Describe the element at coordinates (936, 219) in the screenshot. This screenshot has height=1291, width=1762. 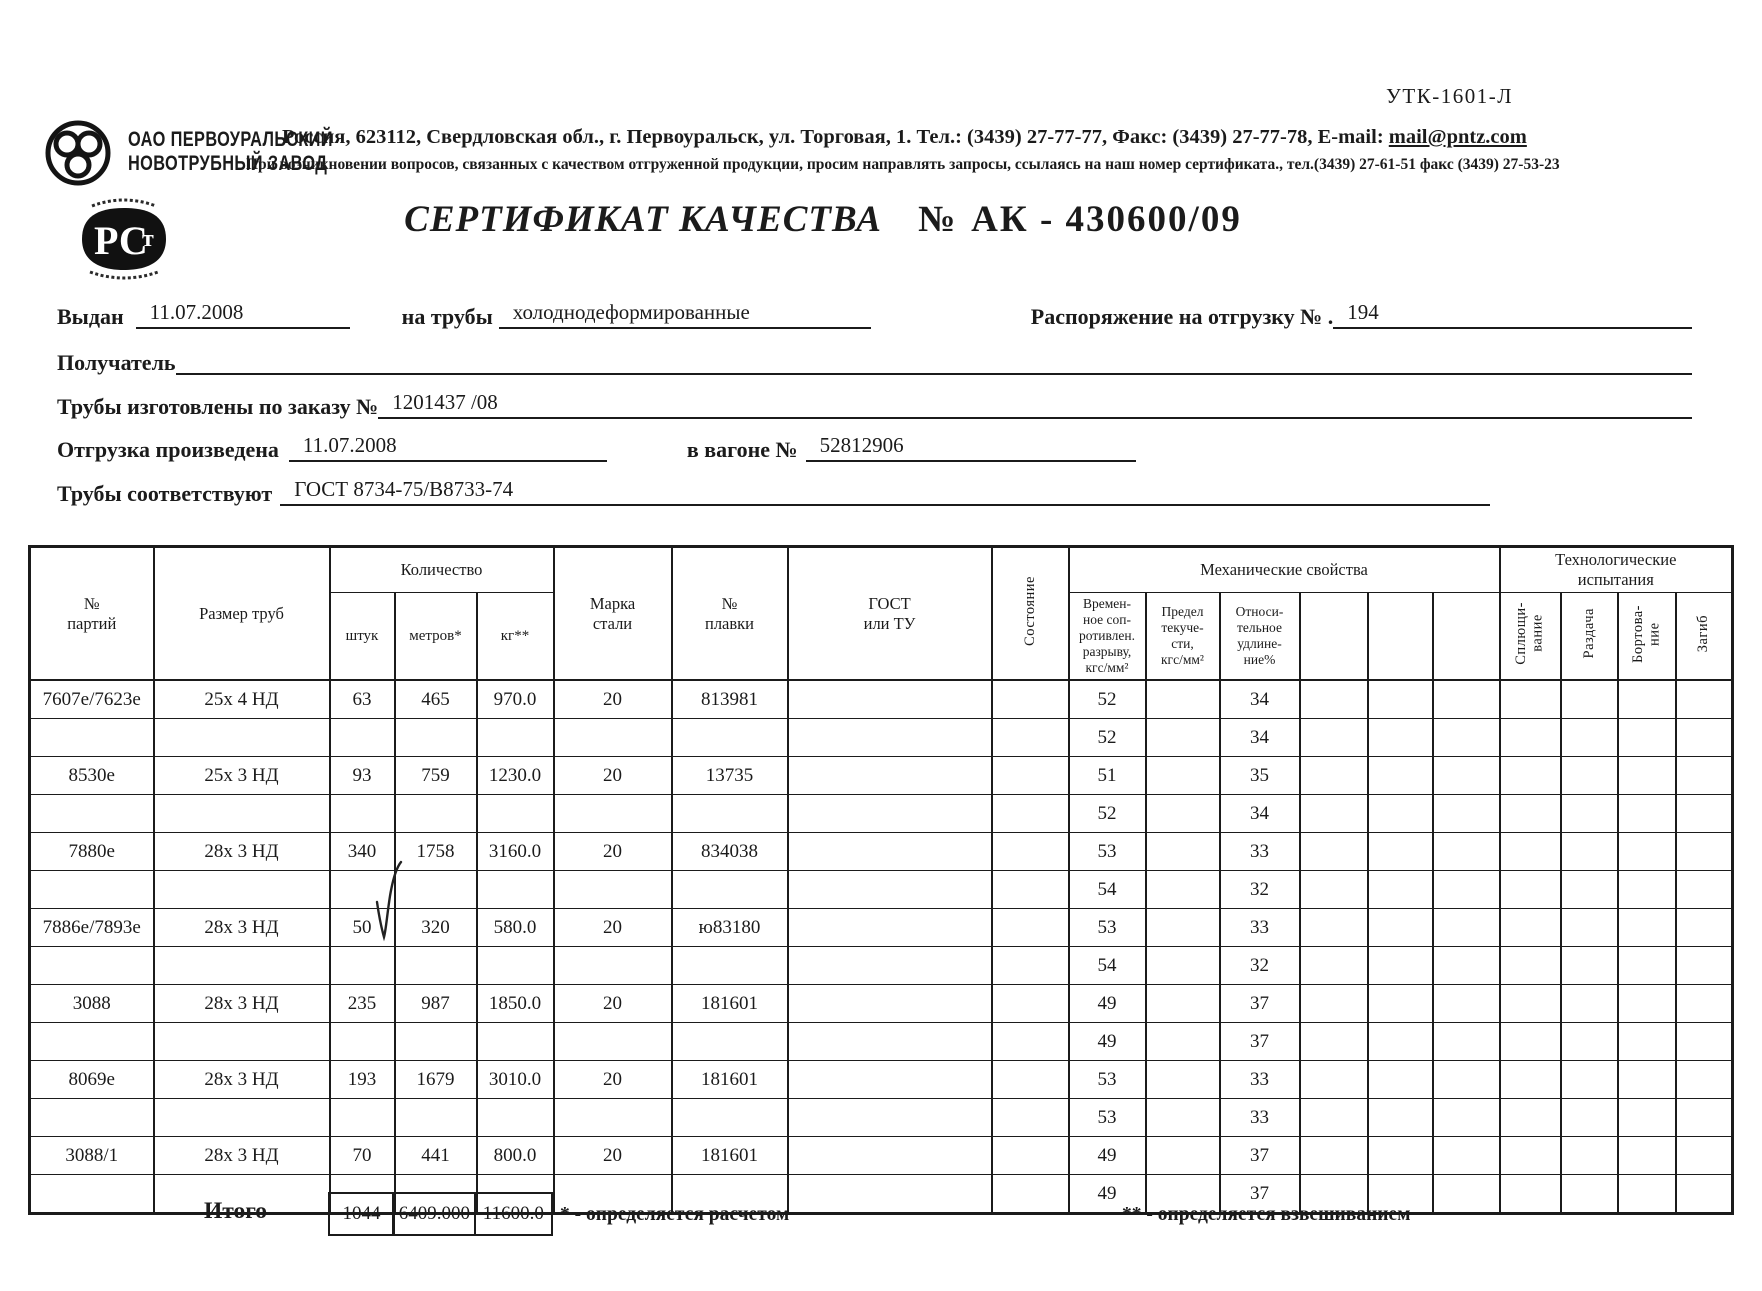
I see `title-number-sign: №` at that location.